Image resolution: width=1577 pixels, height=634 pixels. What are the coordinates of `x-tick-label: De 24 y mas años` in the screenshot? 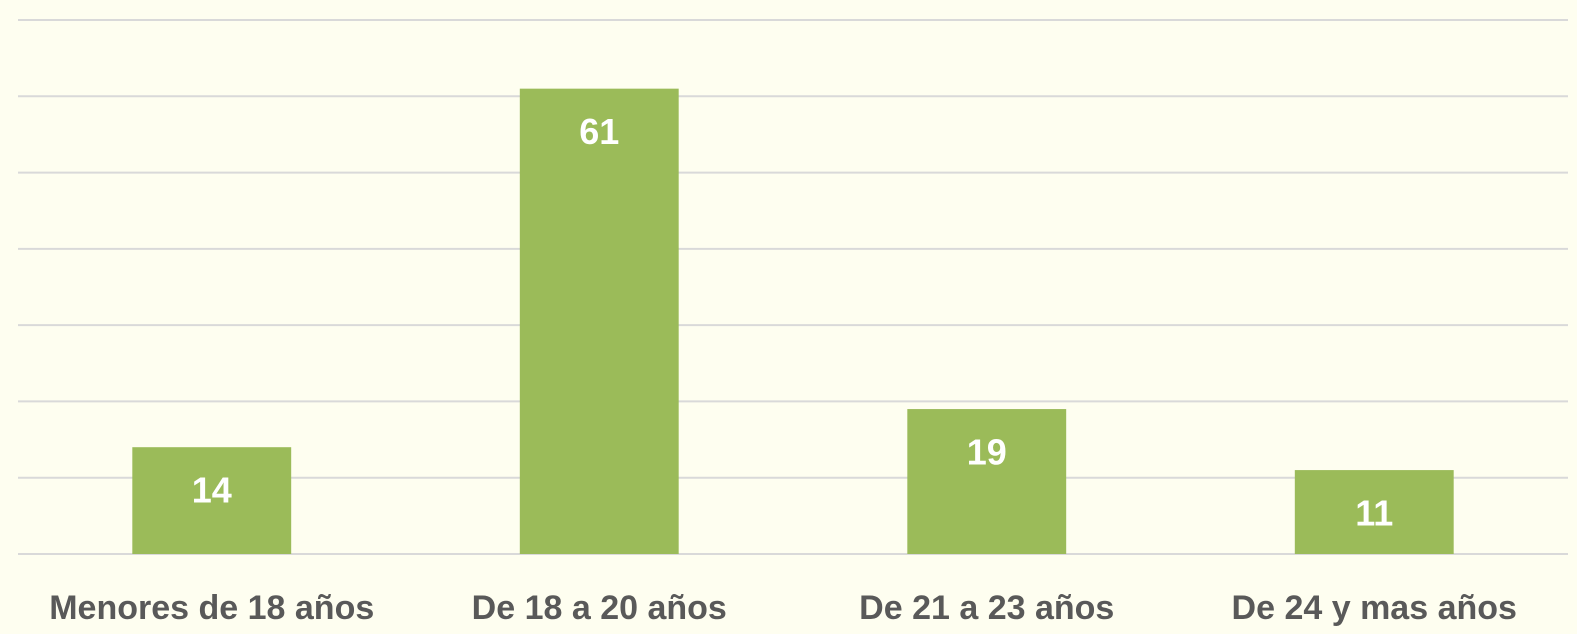 It's located at (1374, 608).